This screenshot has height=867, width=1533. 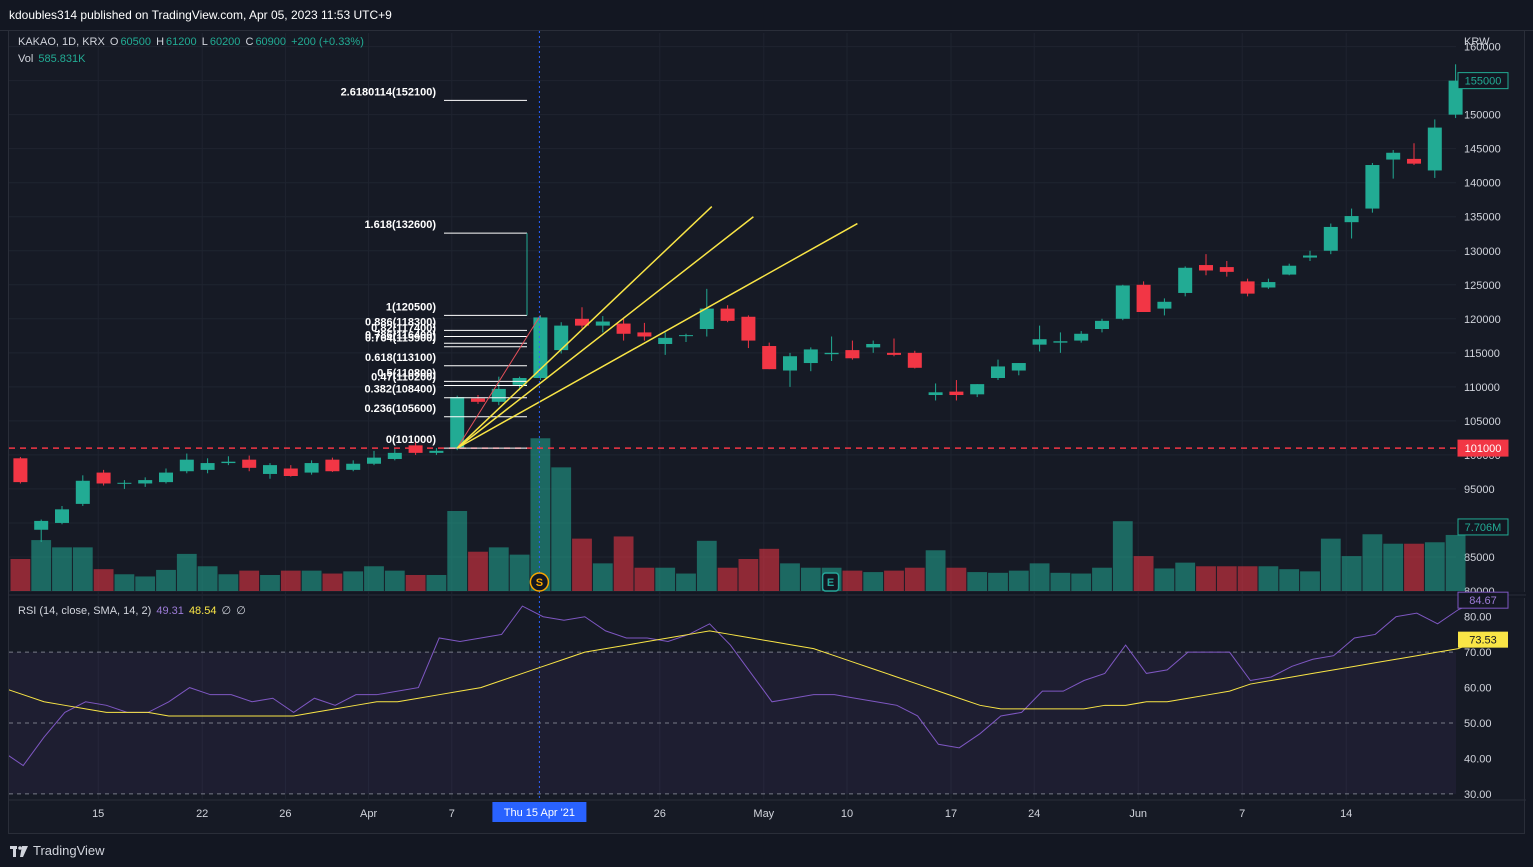 What do you see at coordinates (1483, 641) in the screenshot?
I see `rsi-sma-badge-label: 73.53` at bounding box center [1483, 641].